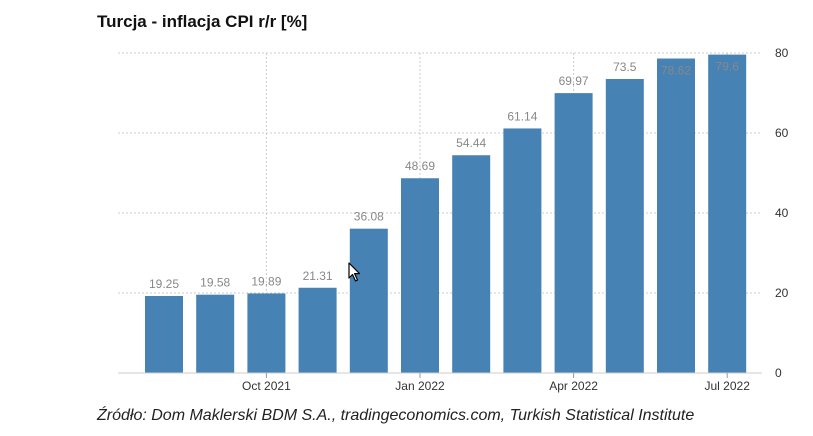 This screenshot has height=436, width=813. Describe the element at coordinates (369, 217) in the screenshot. I see `data-label: 36.08` at that location.